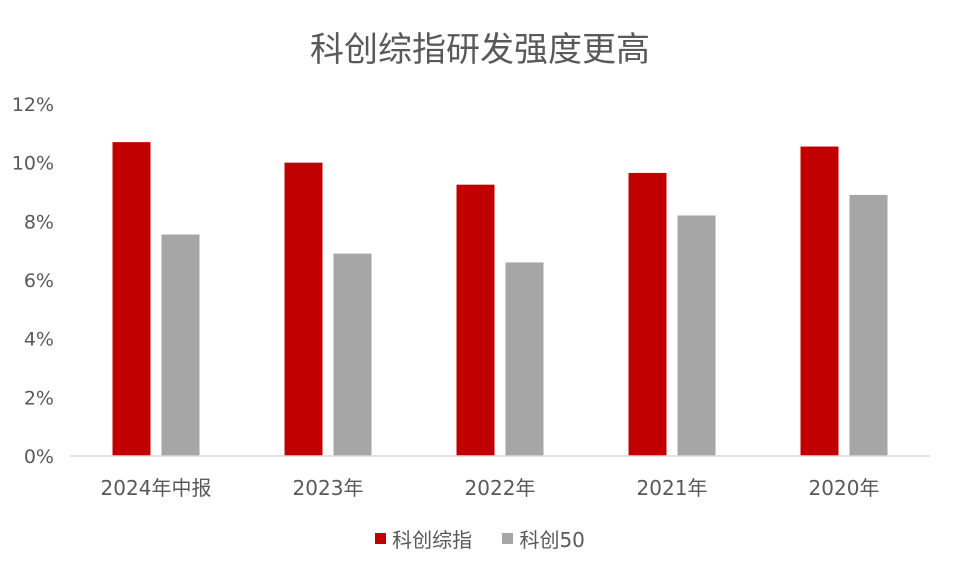 The width and height of the screenshot is (960, 576). What do you see at coordinates (39, 398) in the screenshot?
I see `y-tick-label: 2%` at bounding box center [39, 398].